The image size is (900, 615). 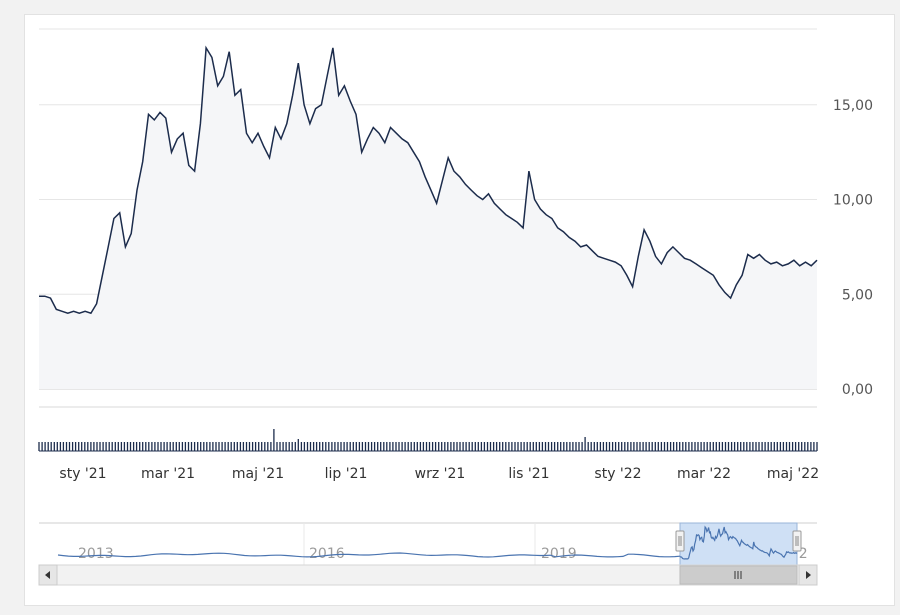 I want to click on y-axis-labels: 0,00 5,00 10,00 15,00, so click(x=853, y=248).